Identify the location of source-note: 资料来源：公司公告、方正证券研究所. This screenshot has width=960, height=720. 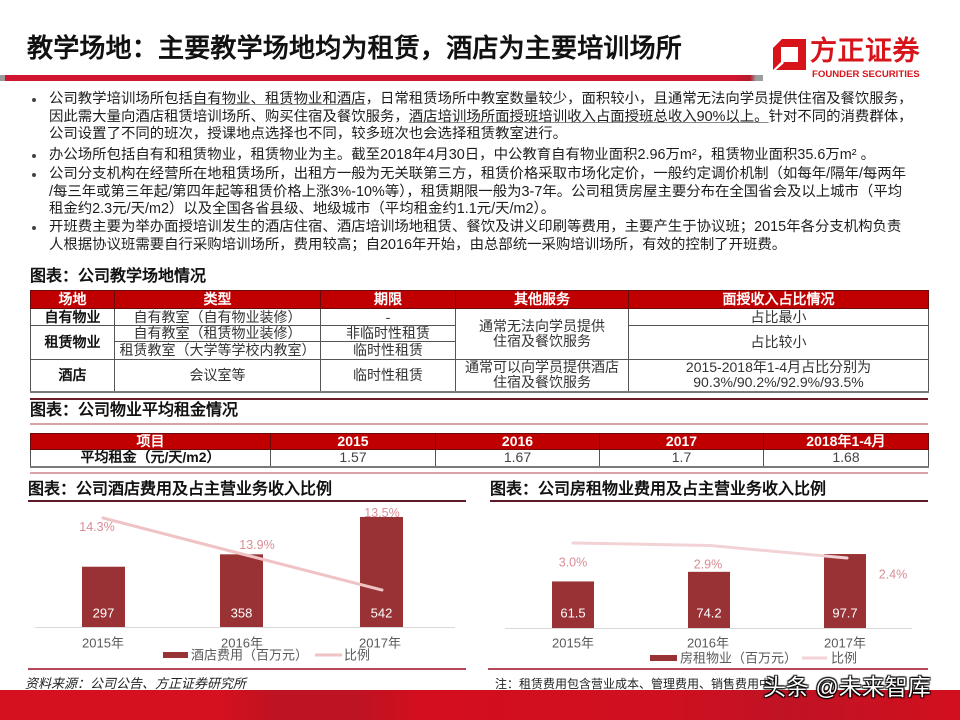
(136, 683).